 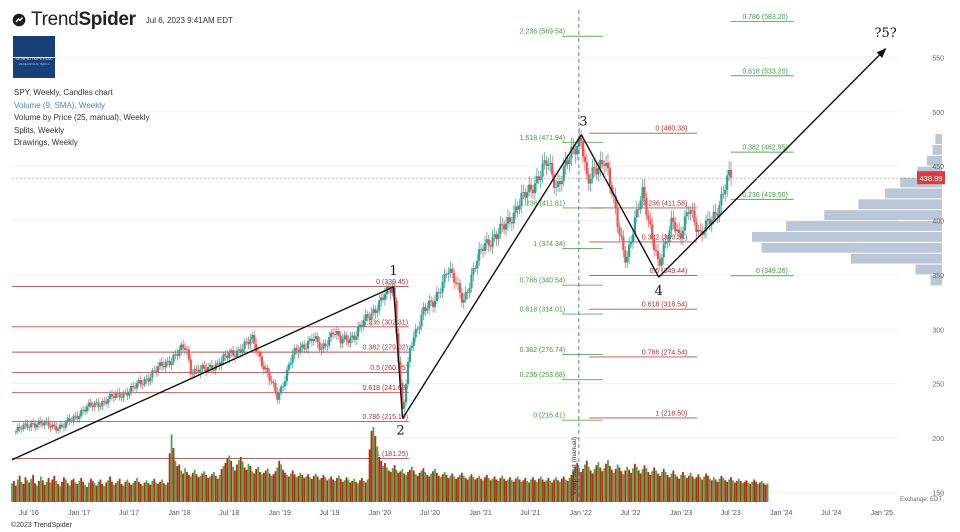 I want to click on legend-main-series: SPY, Weekly, Candles chart, so click(x=63, y=92).